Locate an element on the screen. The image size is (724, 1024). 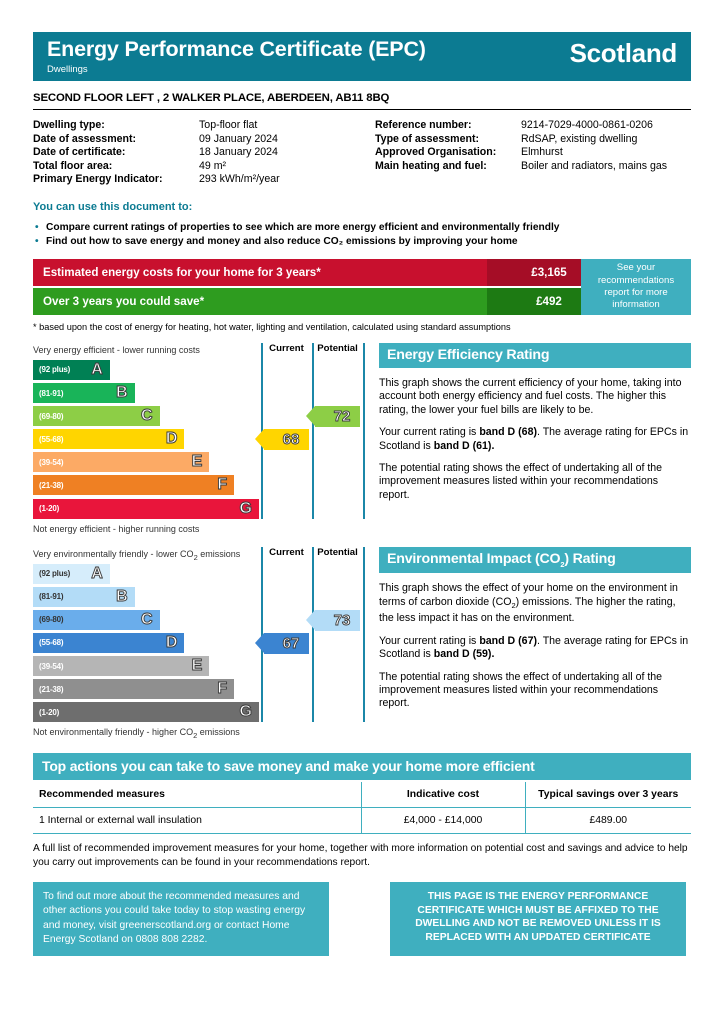
detail-label: Type of assessment: is located at coordinates (427, 138).